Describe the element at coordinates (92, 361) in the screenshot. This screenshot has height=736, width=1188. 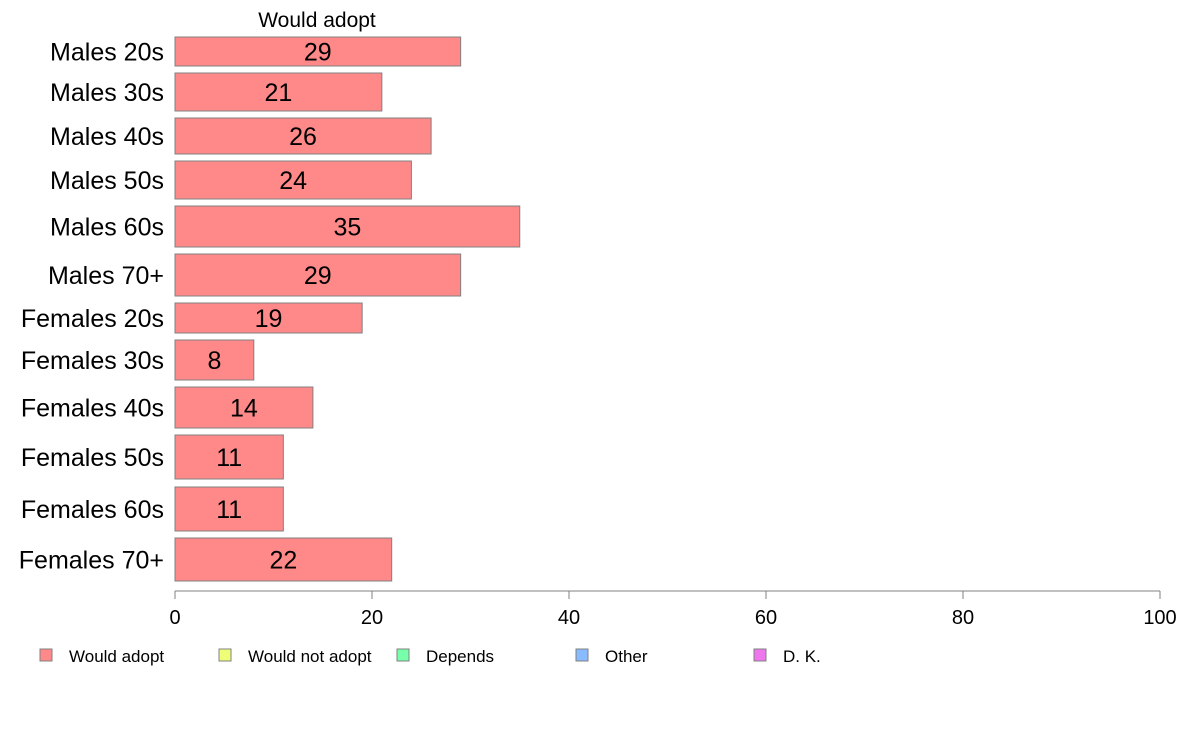
I see `category-label: Females 30s` at that location.